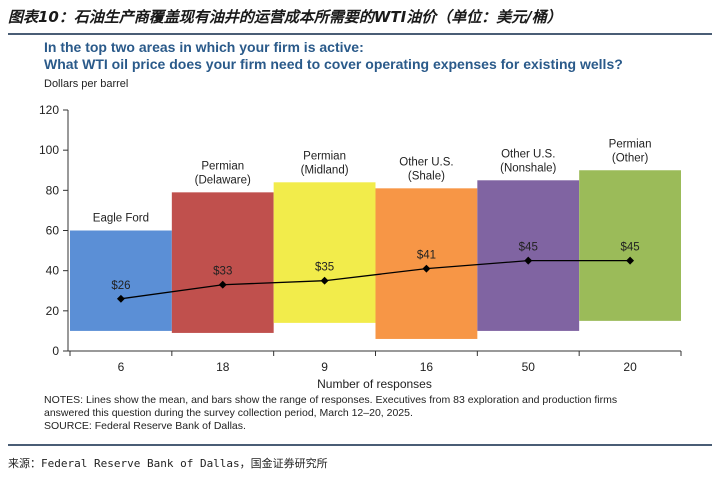 Image resolution: width=720 pixels, height=488 pixels. I want to click on notes-line3: SOURCE: Federal Reserve Bank of Dallas., so click(145, 426).